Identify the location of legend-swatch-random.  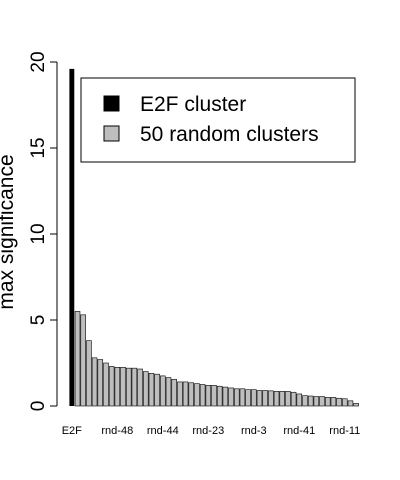
(111, 133).